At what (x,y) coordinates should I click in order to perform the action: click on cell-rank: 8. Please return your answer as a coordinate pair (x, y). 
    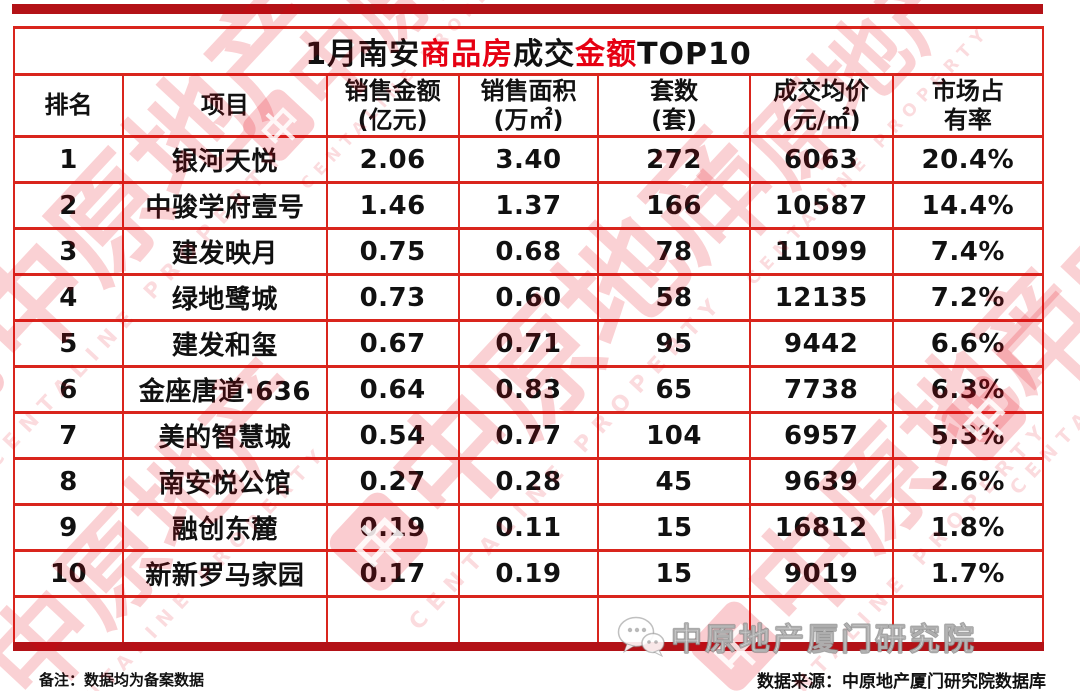
    Looking at the image, I should click on (68, 481).